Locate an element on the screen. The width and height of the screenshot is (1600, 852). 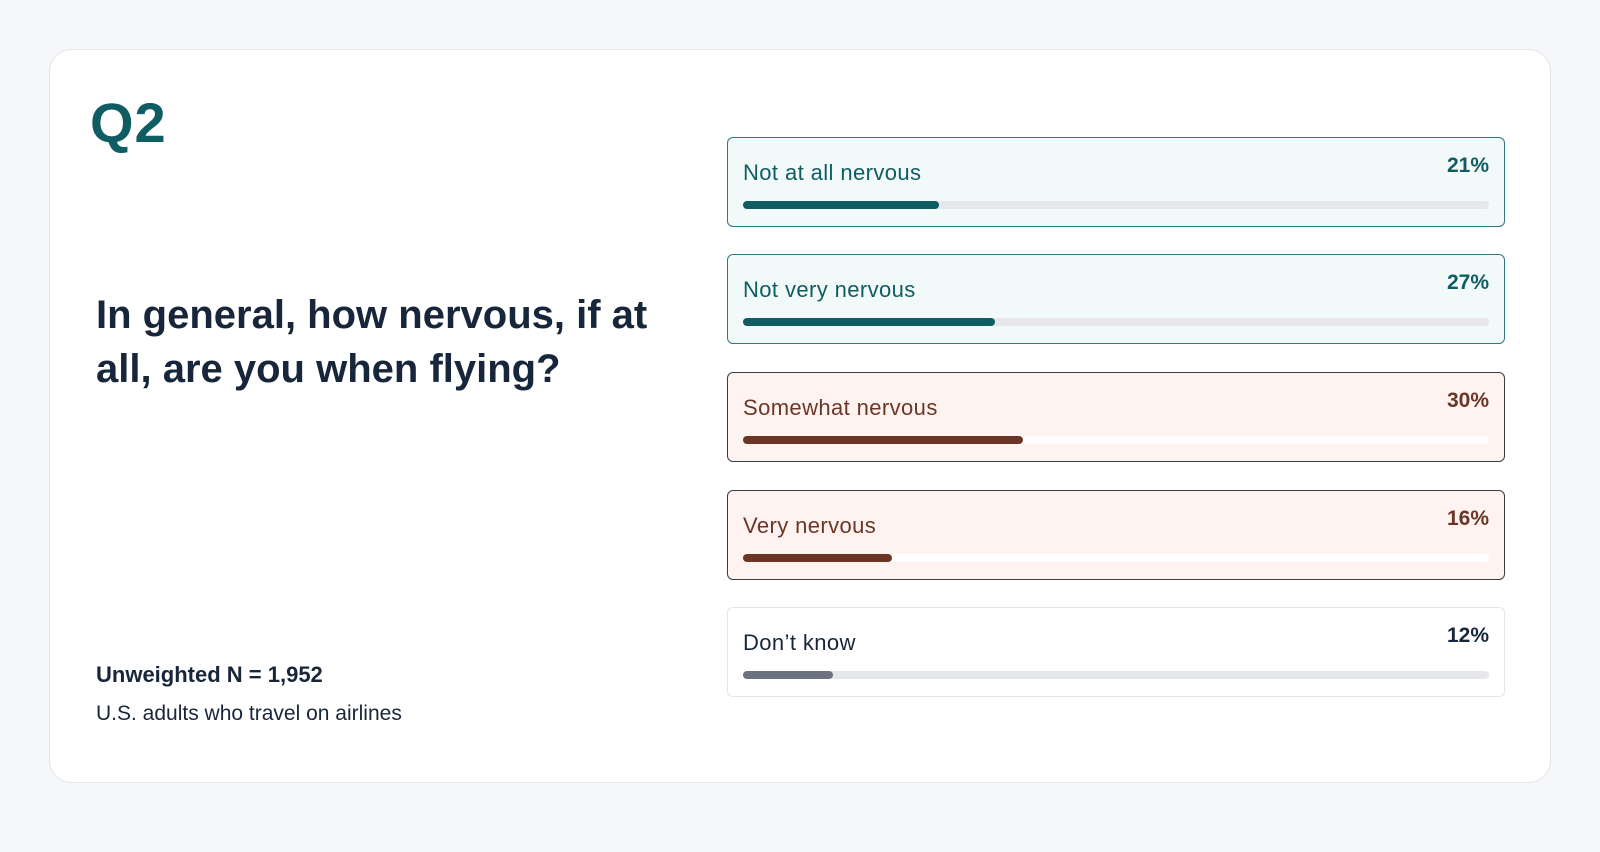
response-label: Not very nervous is located at coordinates (829, 289).